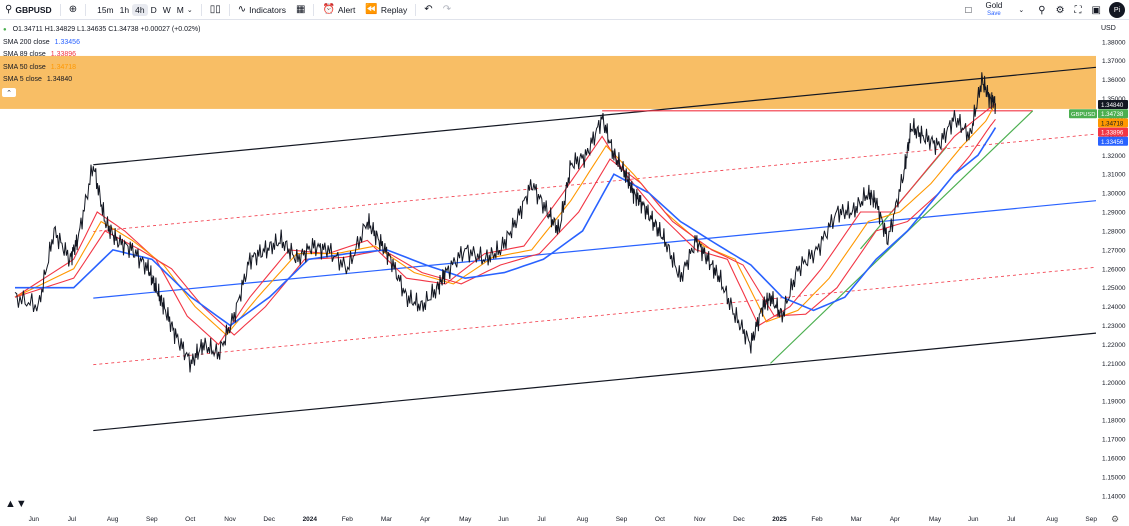  I want to click on plus-circle-icon: ⊕, so click(73, 9).